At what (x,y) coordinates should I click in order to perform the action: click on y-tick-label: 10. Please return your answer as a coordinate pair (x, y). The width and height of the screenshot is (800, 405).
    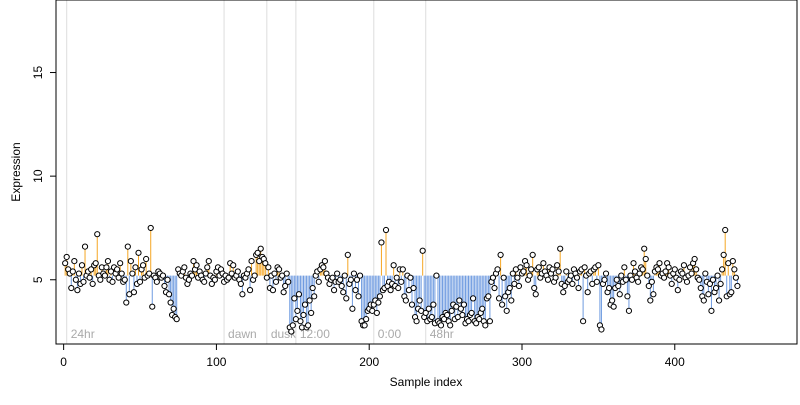
    Looking at the image, I should click on (38, 176).